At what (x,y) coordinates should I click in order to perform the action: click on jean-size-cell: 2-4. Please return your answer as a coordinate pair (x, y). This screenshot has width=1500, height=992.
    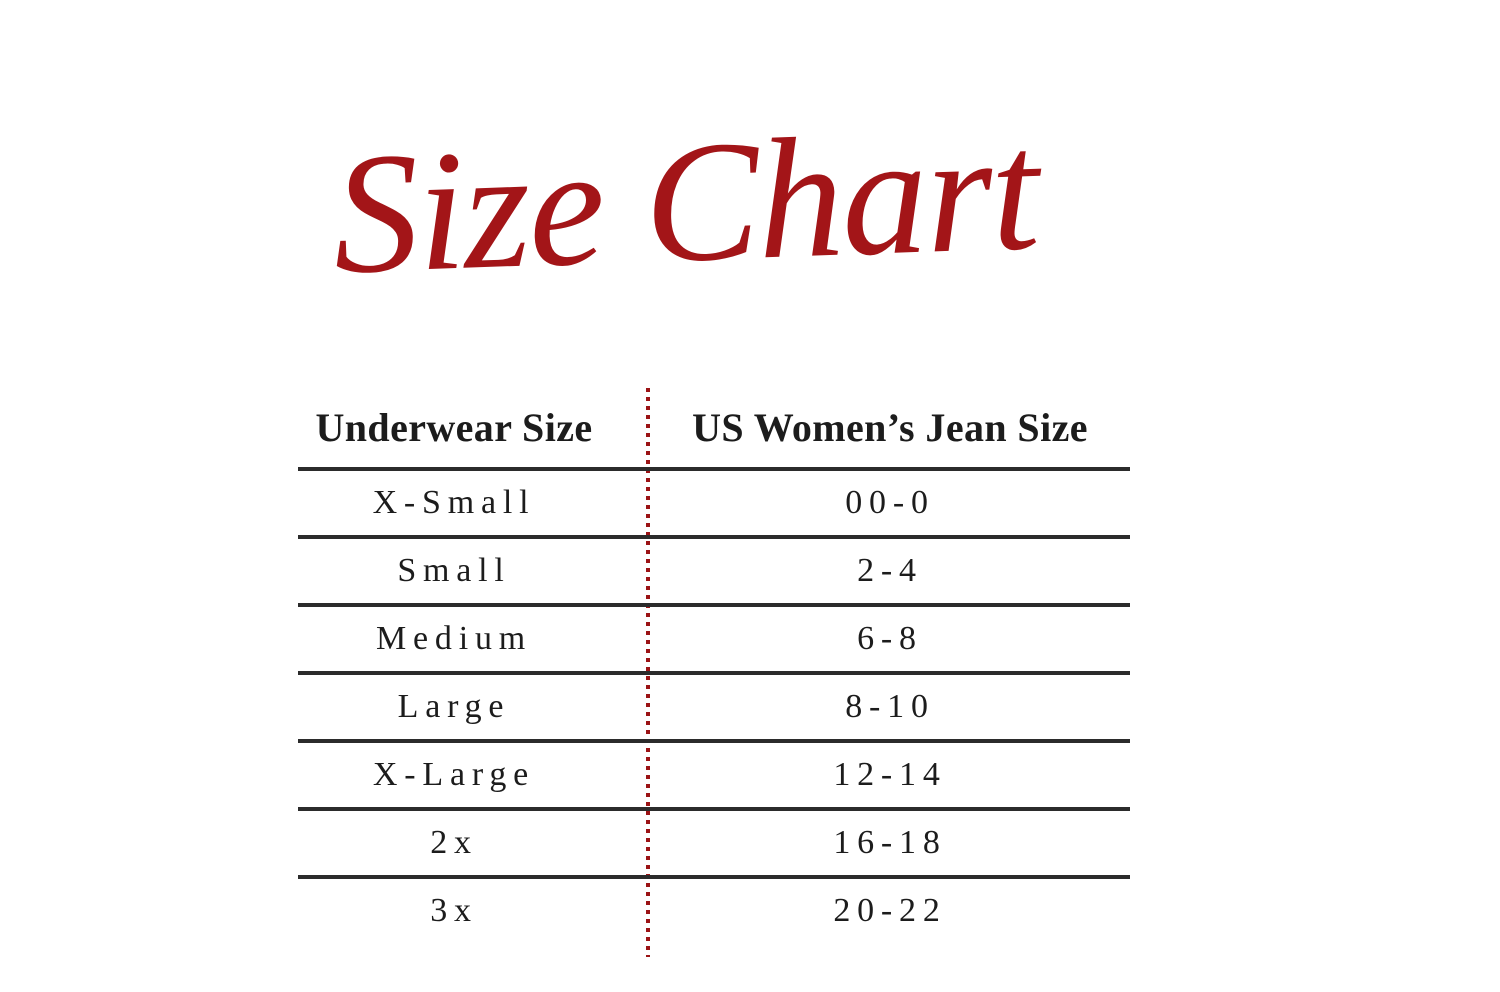
    Looking at the image, I should click on (890, 570).